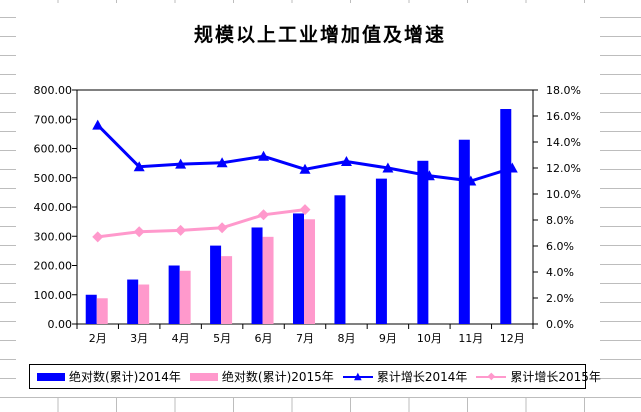 Image resolution: width=641 pixels, height=412 pixels. What do you see at coordinates (563, 142) in the screenshot?
I see `right-axis-label: 14.0%` at bounding box center [563, 142].